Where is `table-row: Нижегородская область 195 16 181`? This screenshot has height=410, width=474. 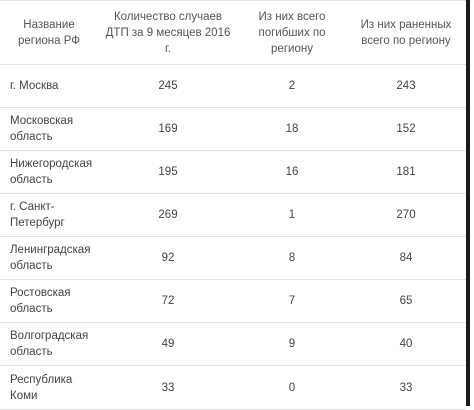
table-row: Нижегородская область 195 16 181 is located at coordinates (233, 172).